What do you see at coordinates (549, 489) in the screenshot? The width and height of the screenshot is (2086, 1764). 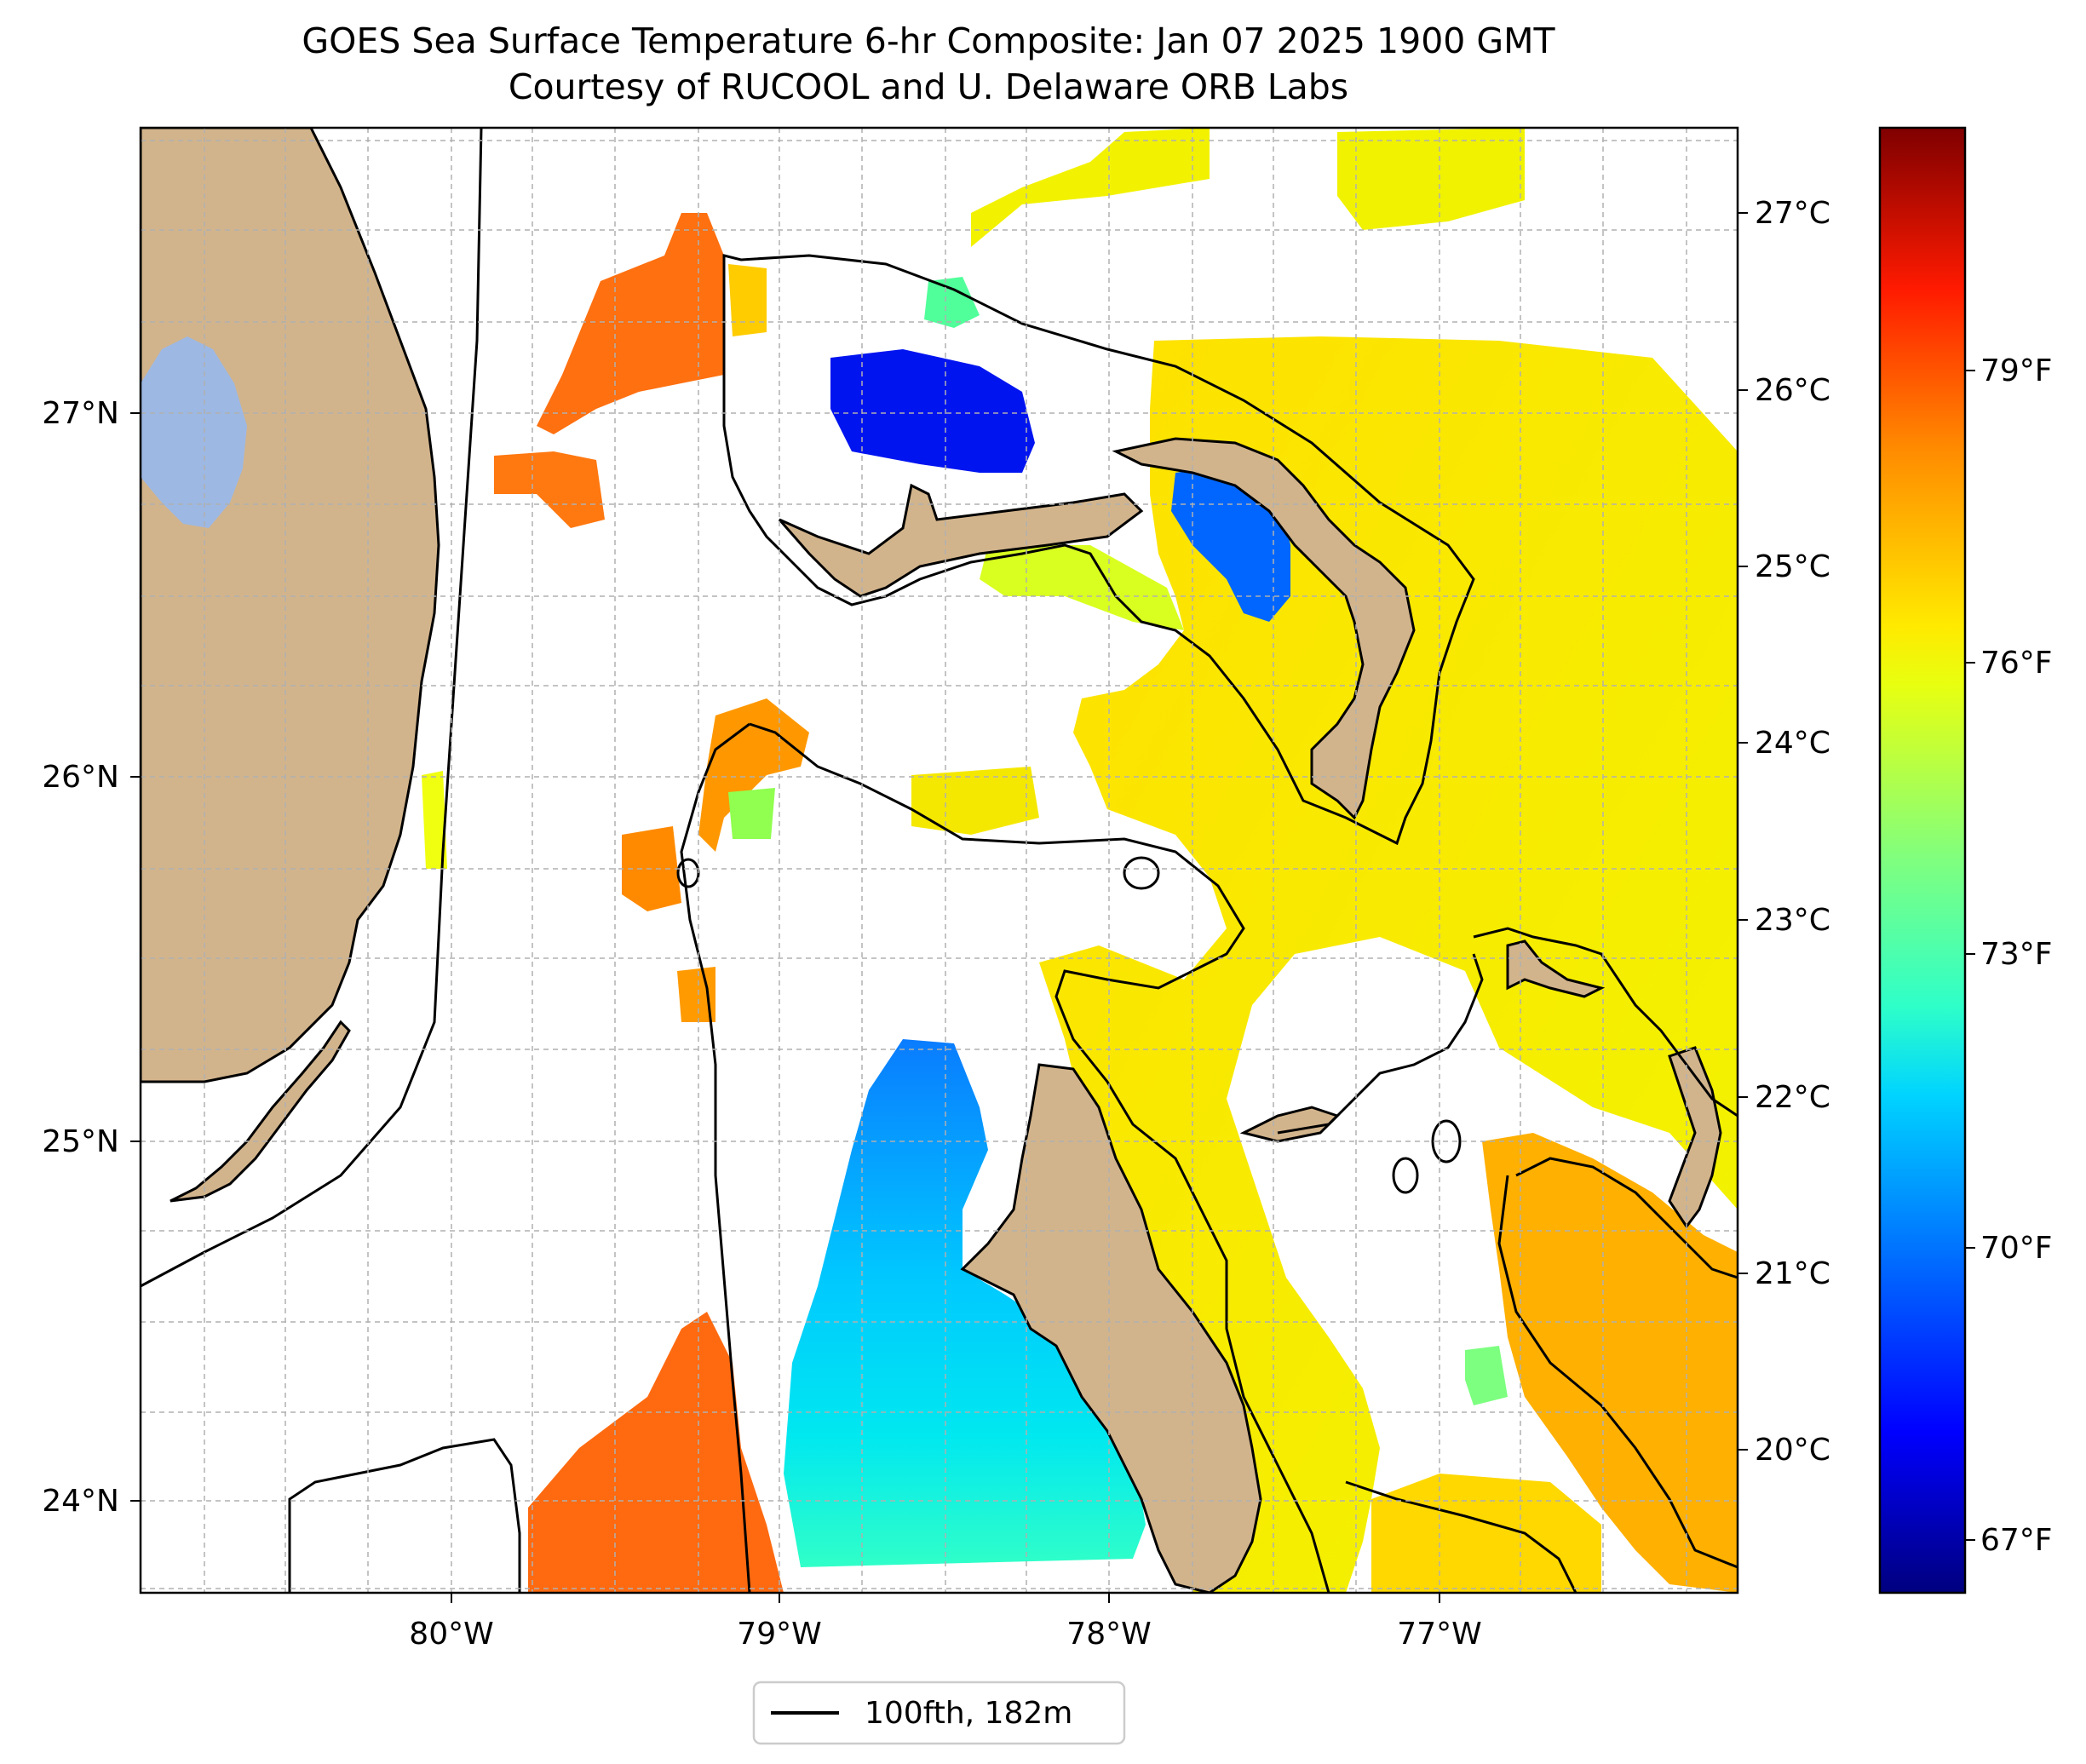 I see `sst-patch-orange-mid` at bounding box center [549, 489].